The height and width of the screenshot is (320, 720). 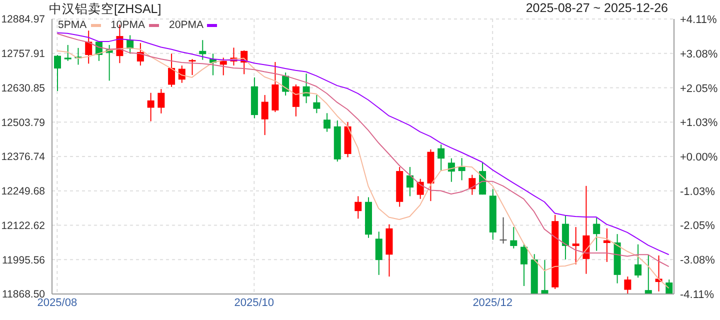 I want to click on y2-tick-label: -3.08%, so click(x=698, y=260).